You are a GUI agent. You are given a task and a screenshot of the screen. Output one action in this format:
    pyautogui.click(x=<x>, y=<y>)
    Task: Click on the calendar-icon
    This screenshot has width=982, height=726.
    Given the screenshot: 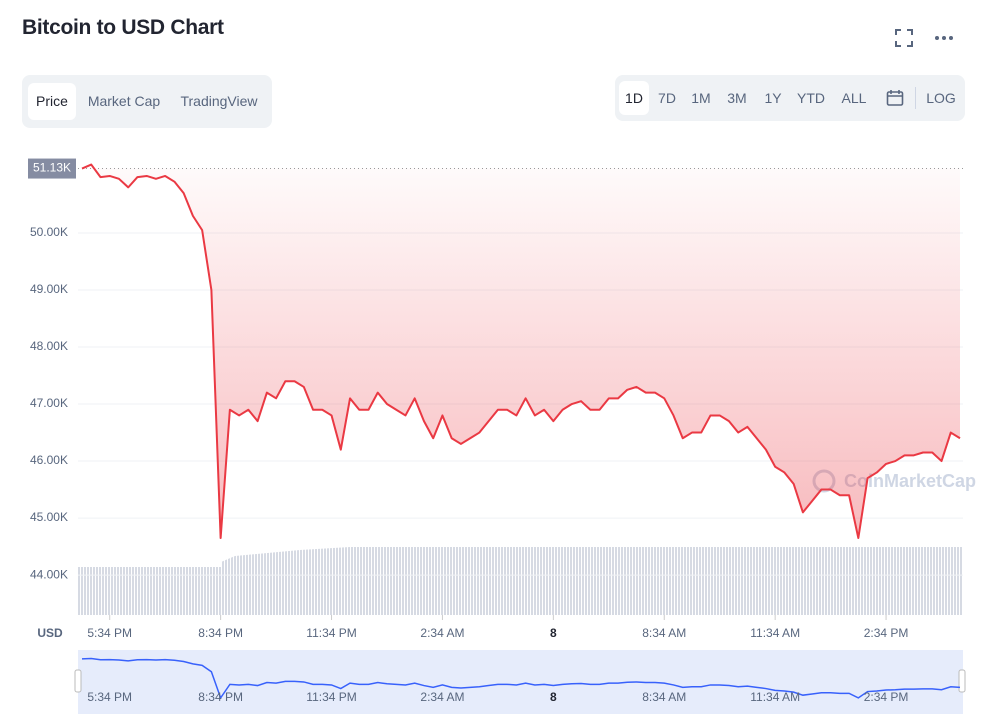 What is the action you would take?
    pyautogui.click(x=895, y=98)
    